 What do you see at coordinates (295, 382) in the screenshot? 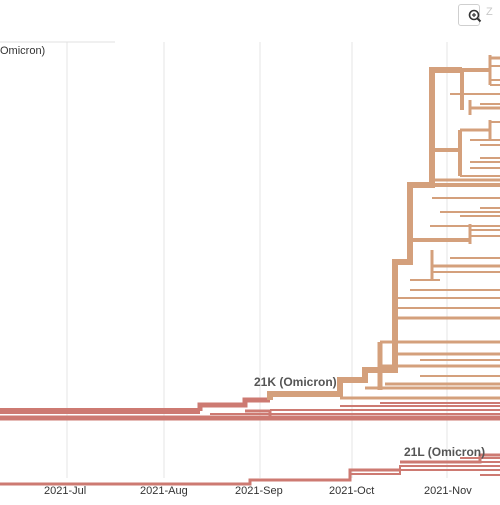
I see `clade-label-21K: 21K (Omicron)` at bounding box center [295, 382].